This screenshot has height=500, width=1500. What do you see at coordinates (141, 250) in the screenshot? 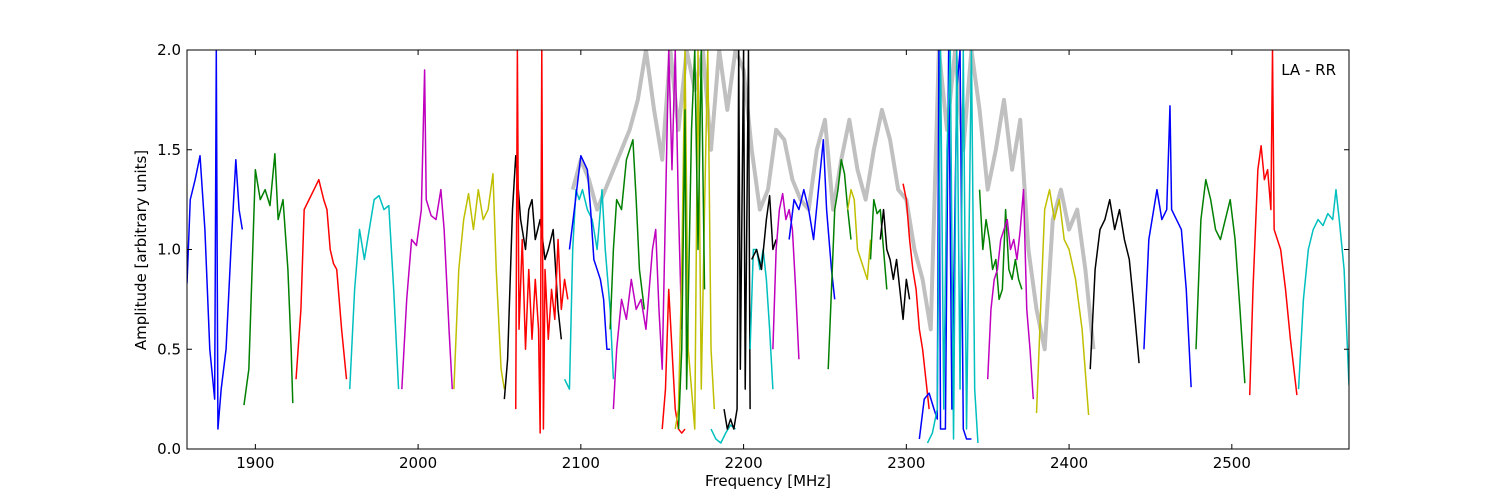
I see `y-axis-label: Amplitude [arbitrary units]` at bounding box center [141, 250].